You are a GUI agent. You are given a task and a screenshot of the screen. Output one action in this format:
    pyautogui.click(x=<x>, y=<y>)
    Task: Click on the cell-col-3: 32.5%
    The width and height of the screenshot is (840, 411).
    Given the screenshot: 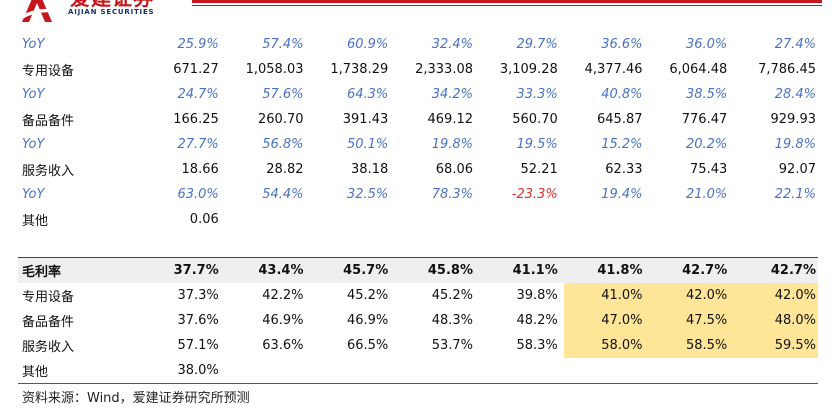 What is the action you would take?
    pyautogui.click(x=367, y=194)
    